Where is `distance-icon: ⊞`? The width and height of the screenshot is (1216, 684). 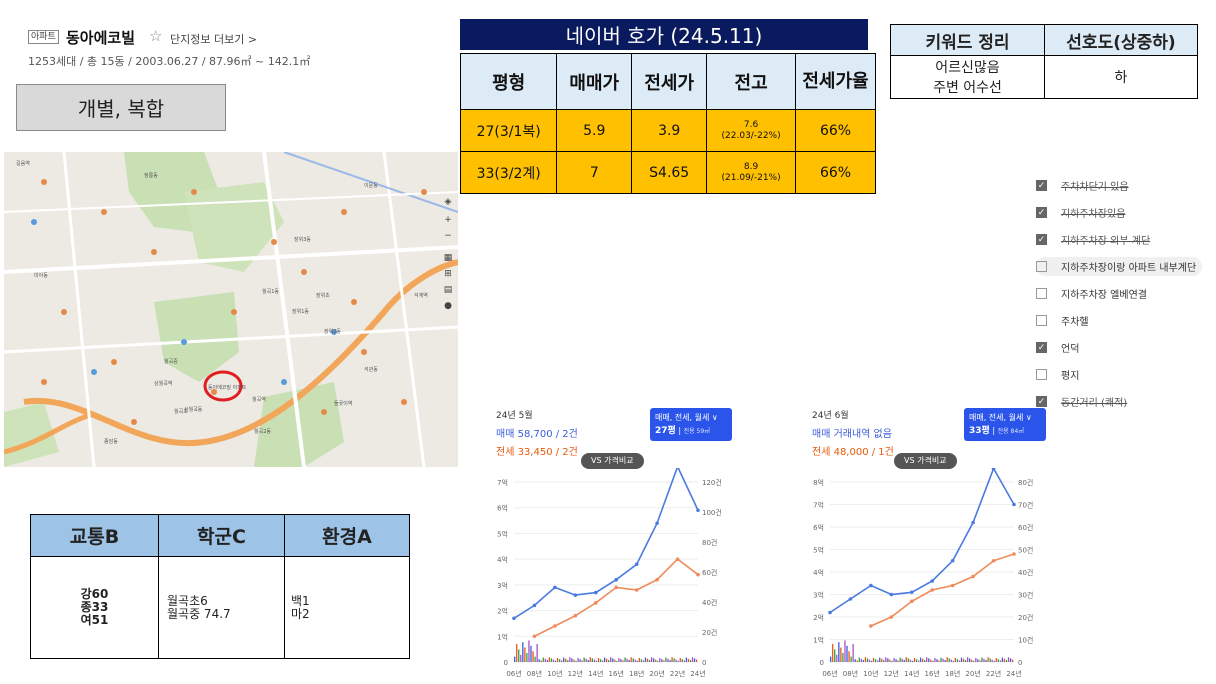
distance-icon: ⊞ is located at coordinates (448, 274).